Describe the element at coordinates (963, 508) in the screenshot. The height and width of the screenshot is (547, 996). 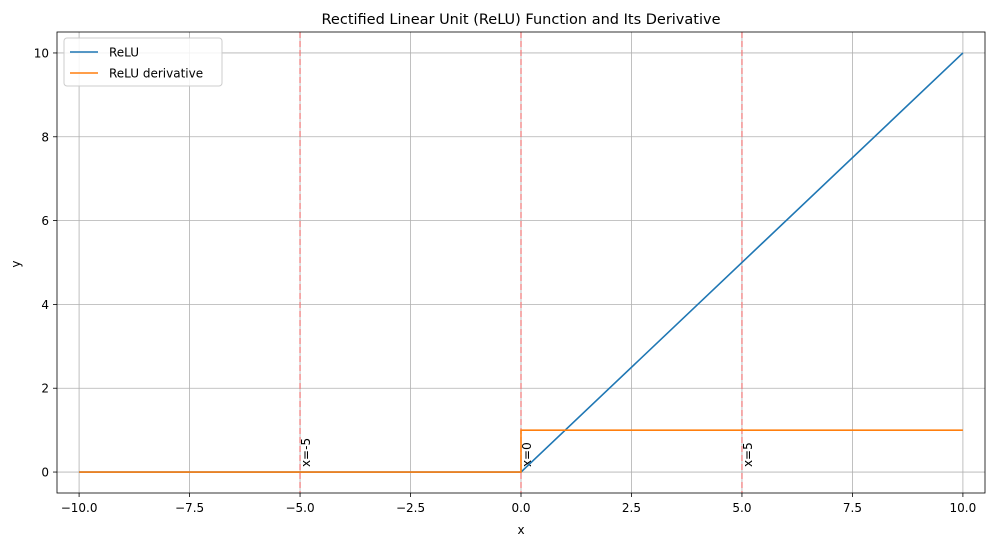
I see `x-tick-label: 10.0` at that location.